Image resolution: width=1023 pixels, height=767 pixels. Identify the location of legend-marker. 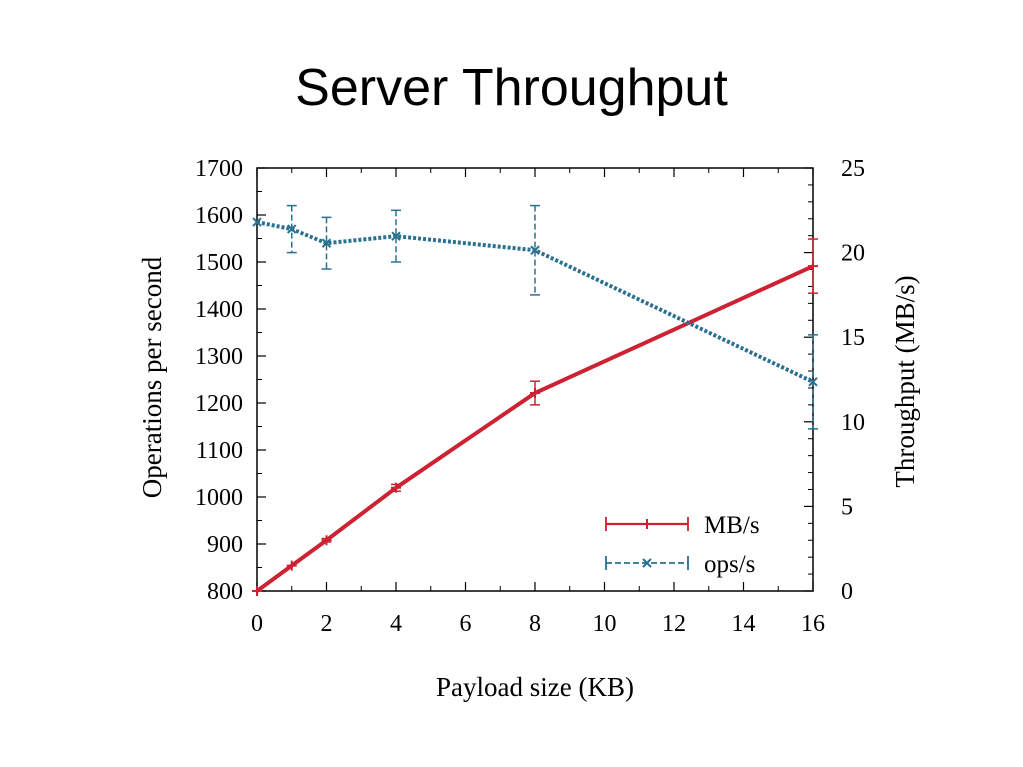
(647, 563).